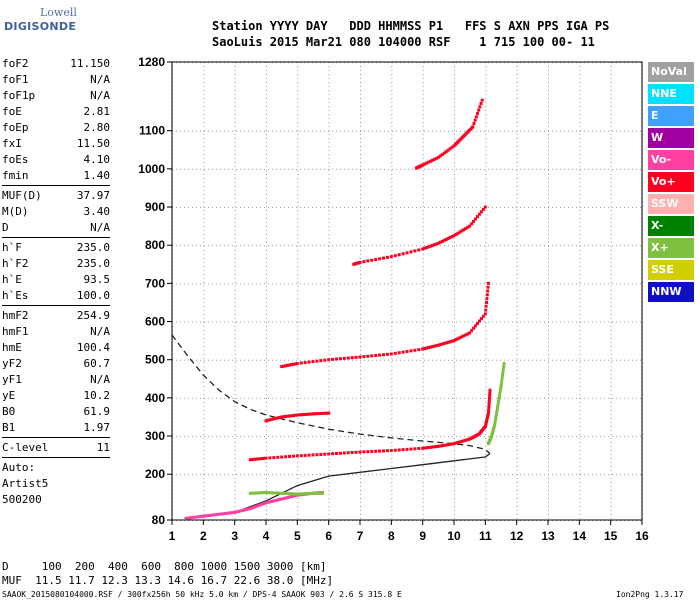  I want to click on param-row: foF1 N/A, so click(56, 80).